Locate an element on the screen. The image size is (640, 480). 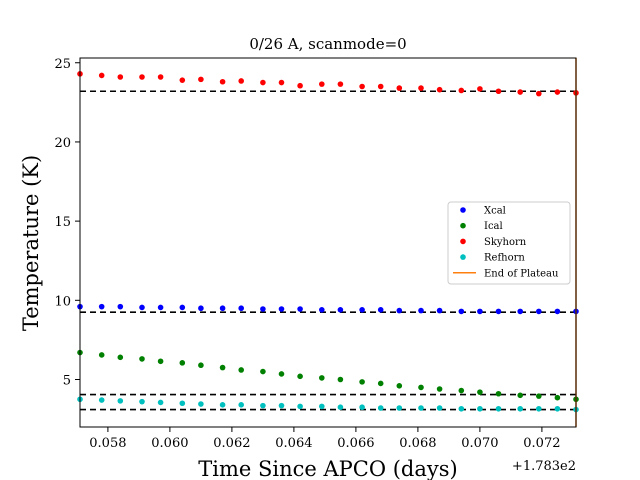
y-tick-label: 10 is located at coordinates (62, 301).